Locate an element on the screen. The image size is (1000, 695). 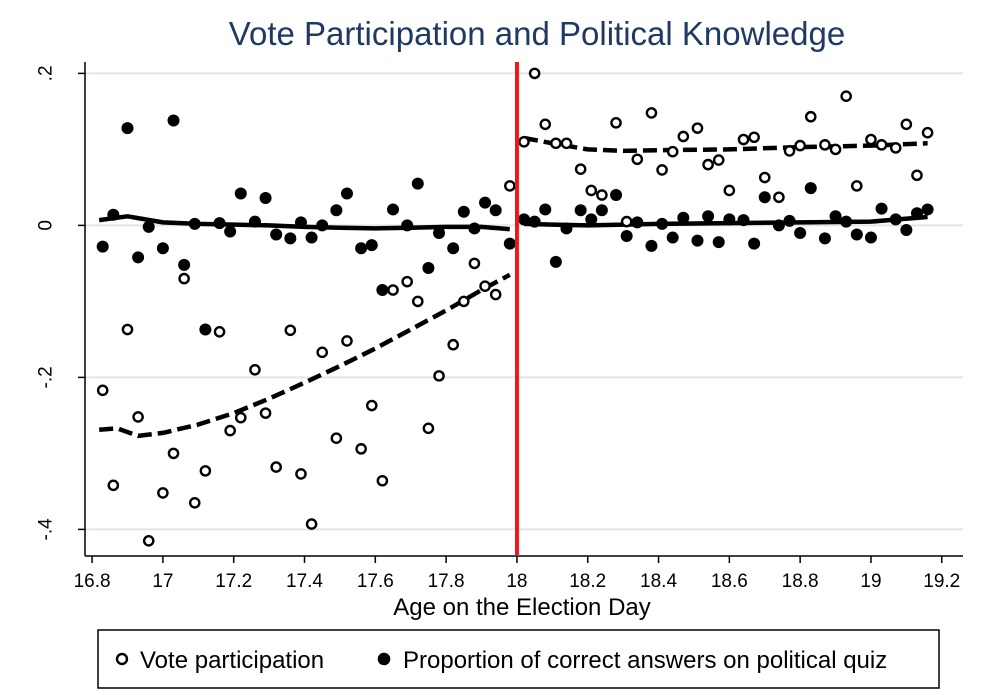
x-tick-label-10: 18.8 is located at coordinates (800, 581).